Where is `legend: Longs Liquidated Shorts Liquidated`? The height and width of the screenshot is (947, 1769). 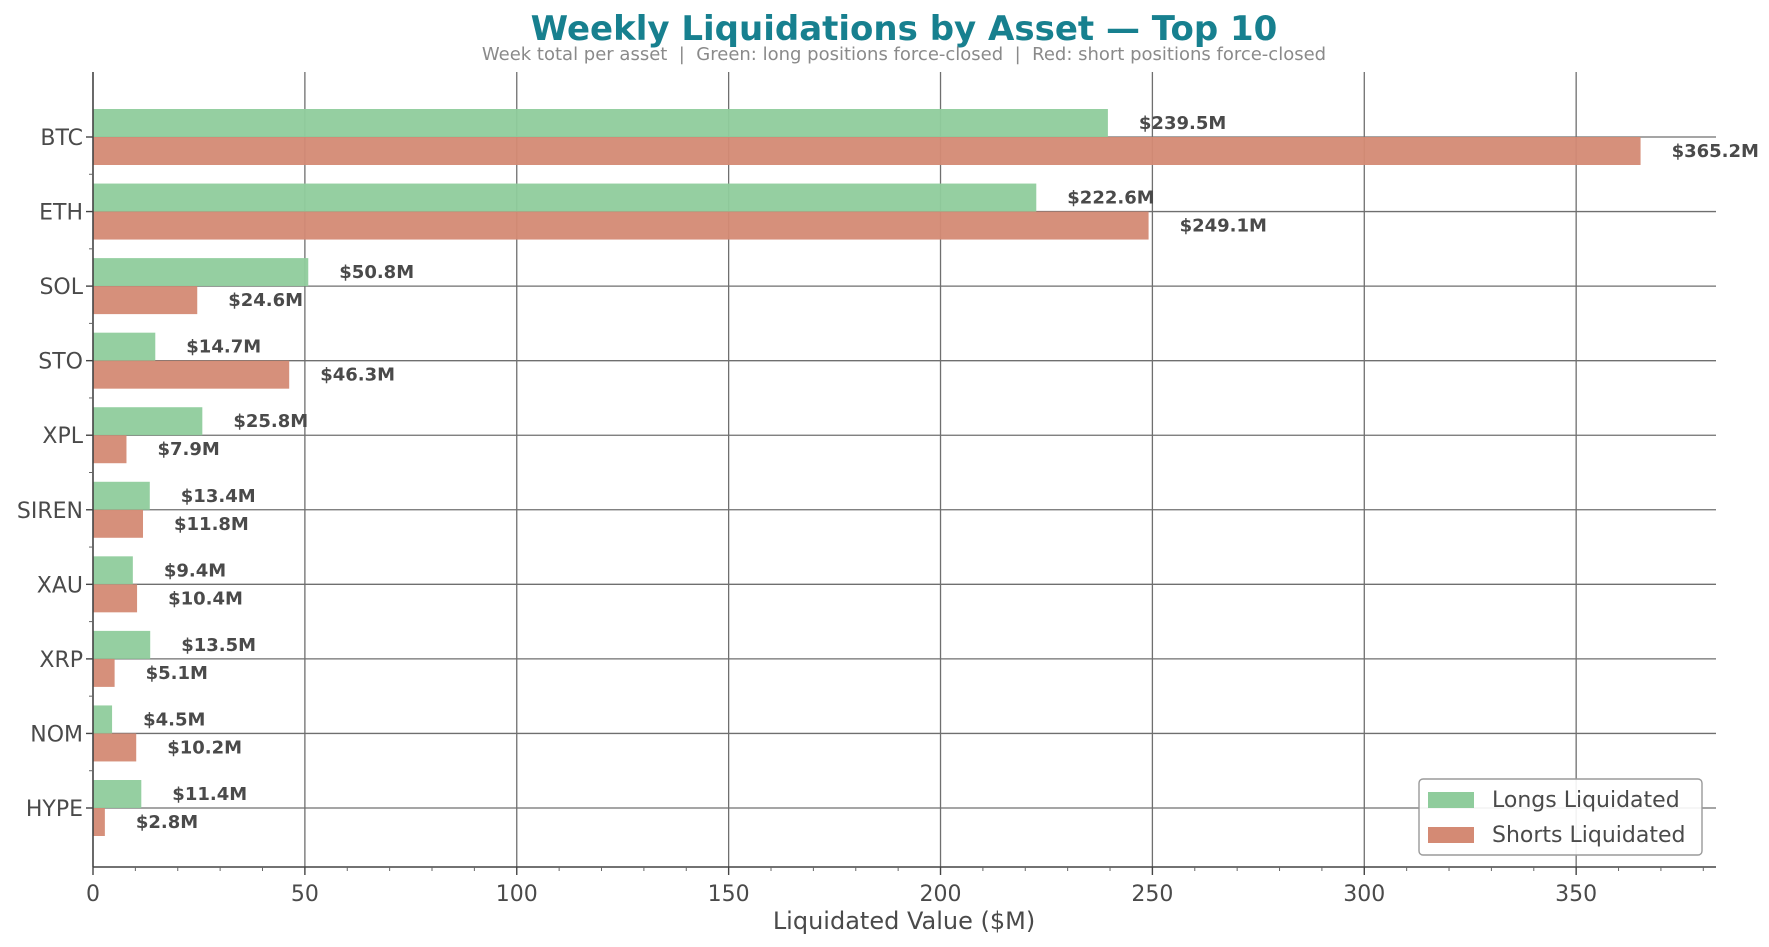 legend: Longs Liquidated Shorts Liquidated is located at coordinates (1560, 817).